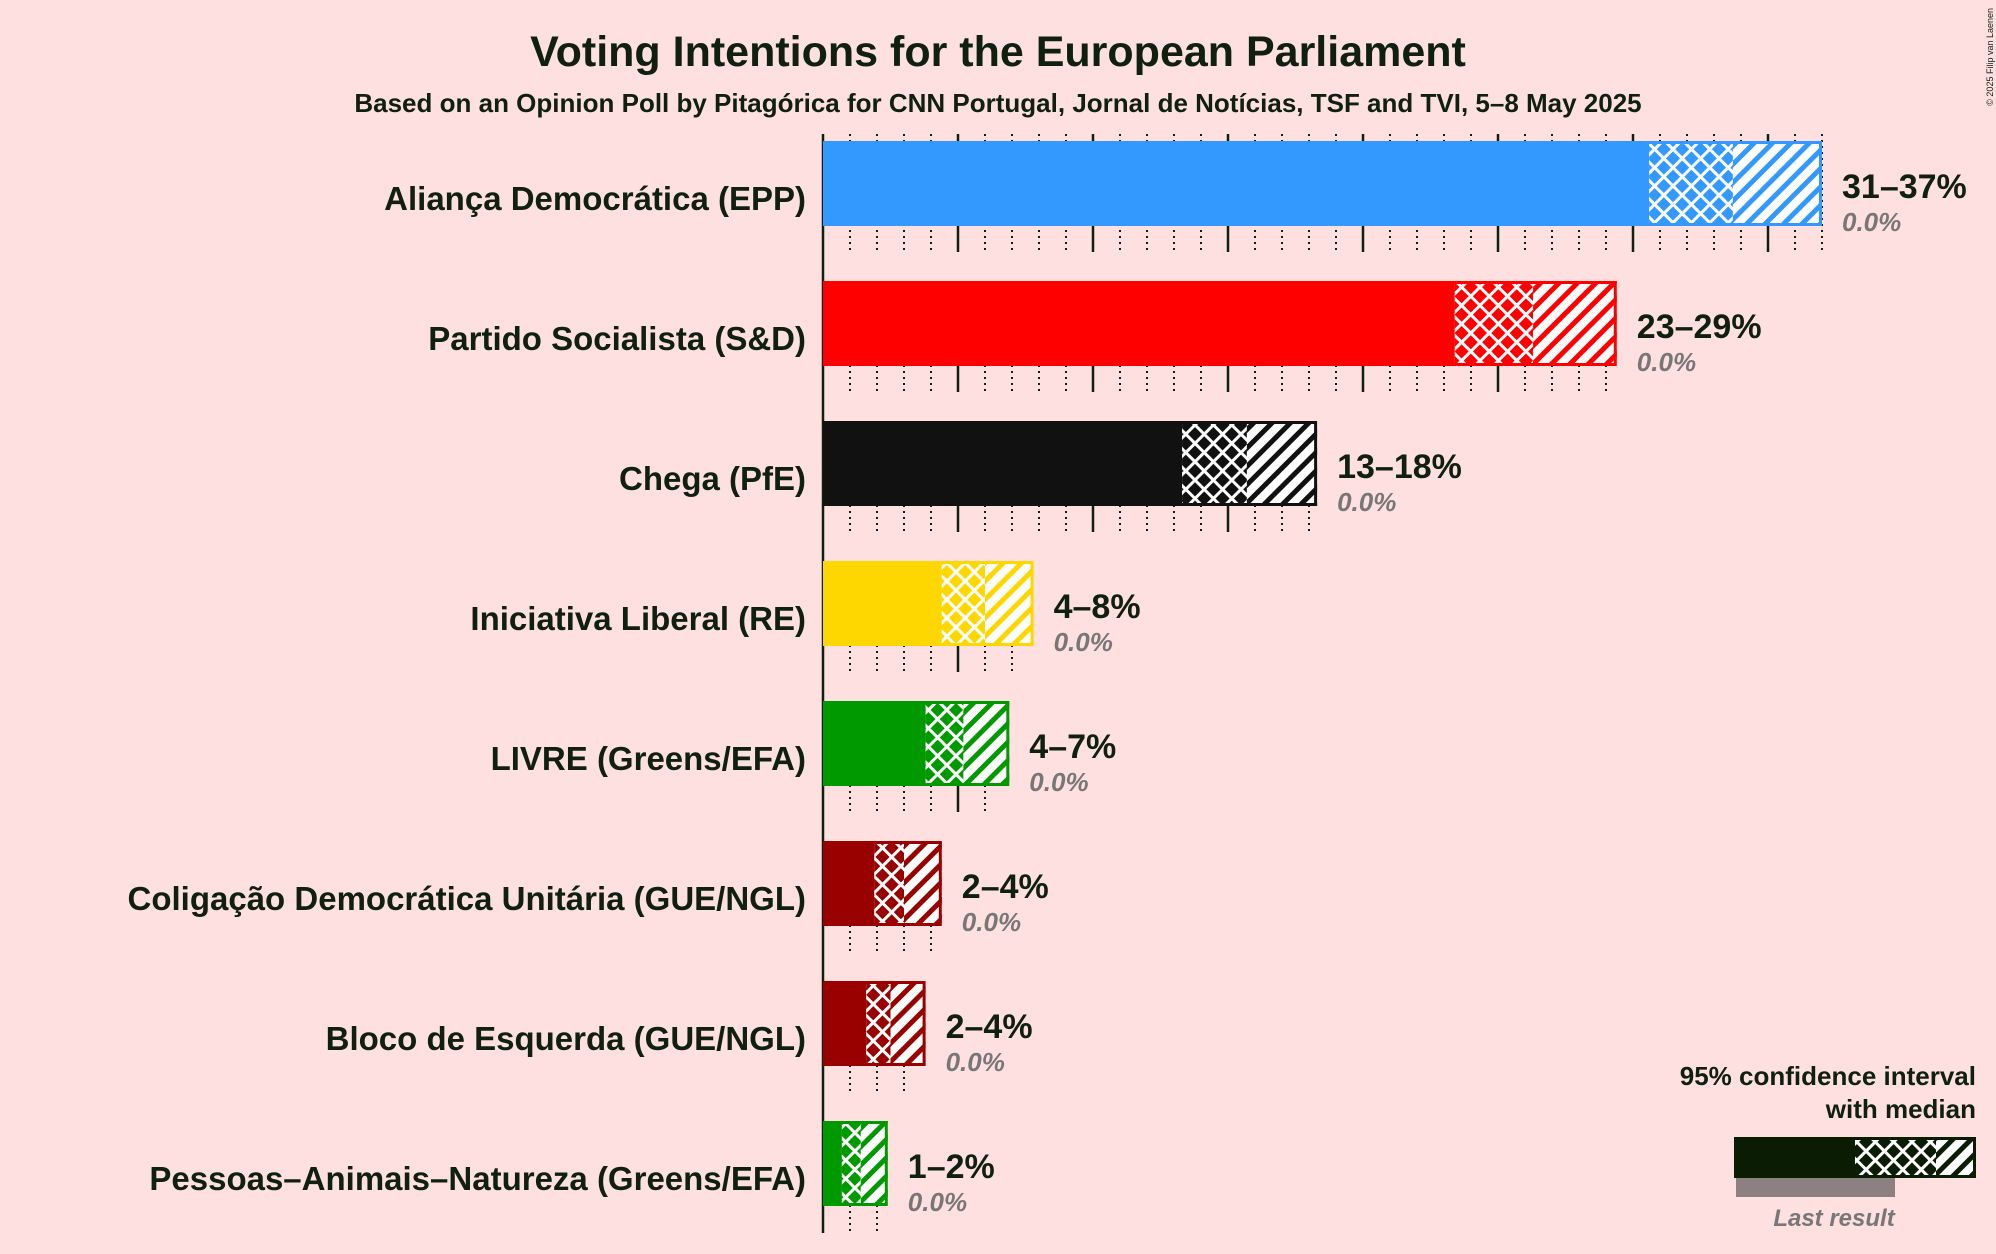 The image size is (1996, 1254). Describe the element at coordinates (1072, 747) in the screenshot. I see `ci-range-label: 4–7%` at that location.